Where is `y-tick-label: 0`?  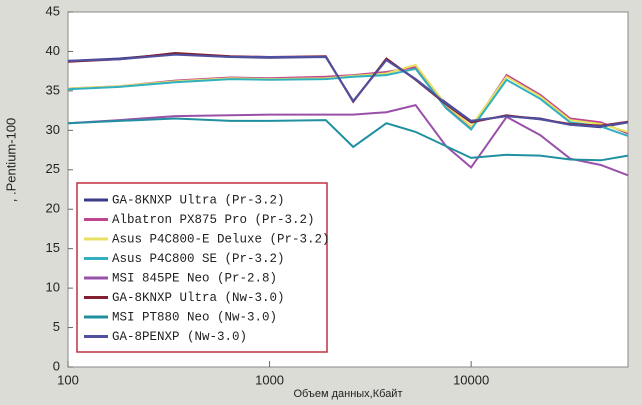 y-tick-label: 0 is located at coordinates (56, 365).